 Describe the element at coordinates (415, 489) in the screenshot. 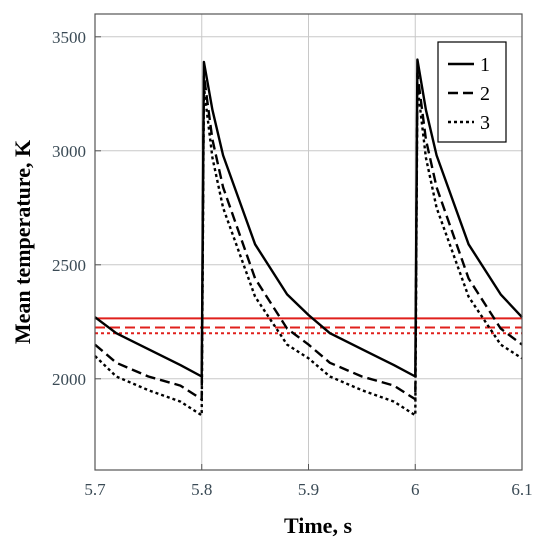

I see `x-tick-label: 6` at that location.